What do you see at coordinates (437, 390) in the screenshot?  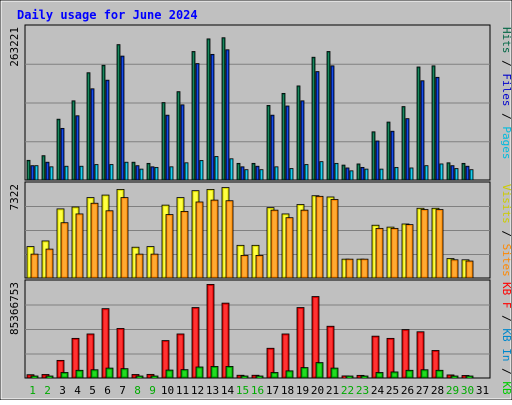 I see `x-tick-label-day-28: 28` at bounding box center [437, 390].